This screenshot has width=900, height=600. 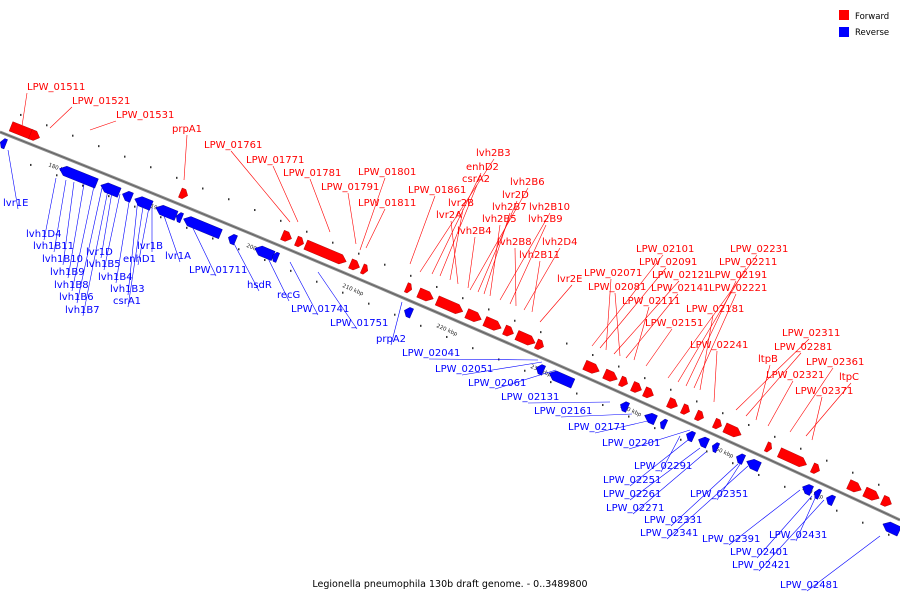 What do you see at coordinates (233, 145) in the screenshot?
I see `forward-gene-label: LPW_01761` at bounding box center [233, 145].